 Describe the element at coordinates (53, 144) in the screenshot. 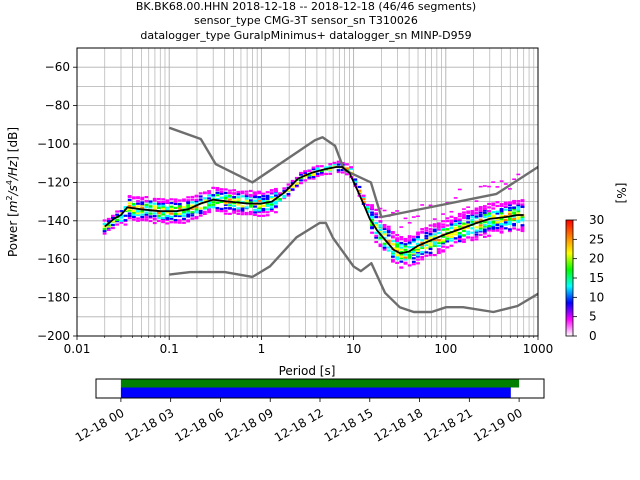

I see `y-tick-label: −100` at that location.